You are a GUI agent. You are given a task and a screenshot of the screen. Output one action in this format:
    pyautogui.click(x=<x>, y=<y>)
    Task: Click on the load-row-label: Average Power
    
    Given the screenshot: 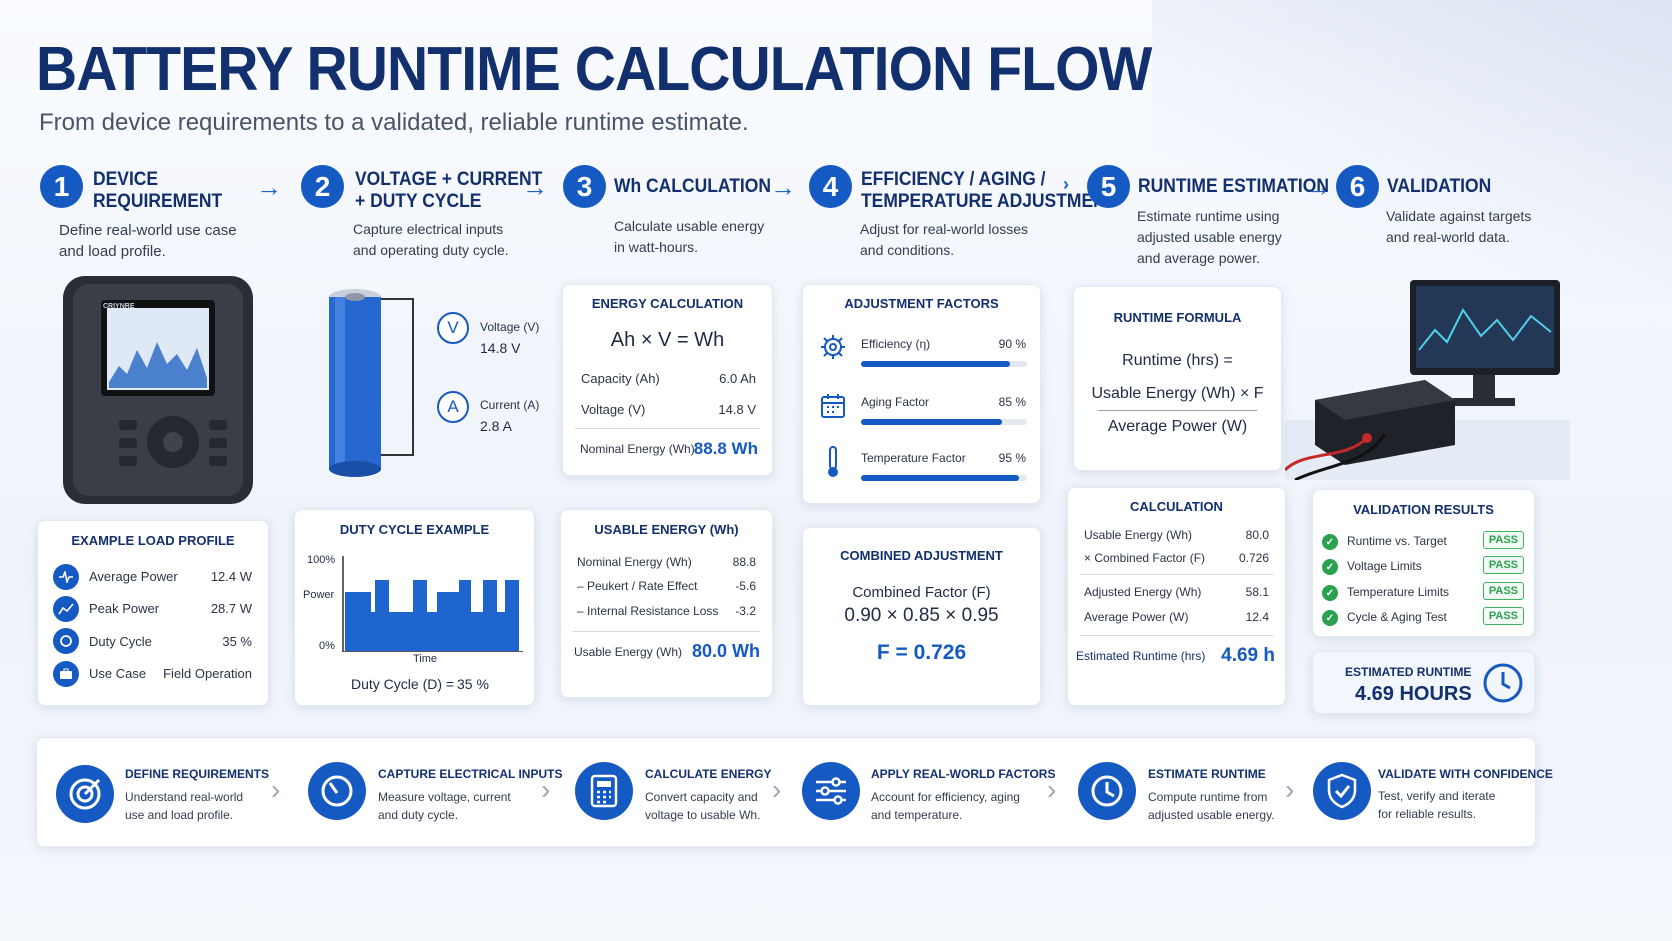 What is the action you would take?
    pyautogui.click(x=133, y=576)
    